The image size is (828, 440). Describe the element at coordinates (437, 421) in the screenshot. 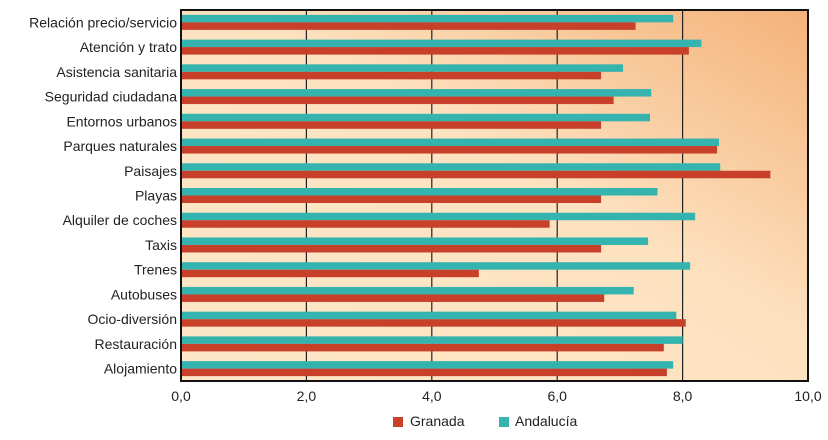

I see `legend-label-granada: Granada` at that location.